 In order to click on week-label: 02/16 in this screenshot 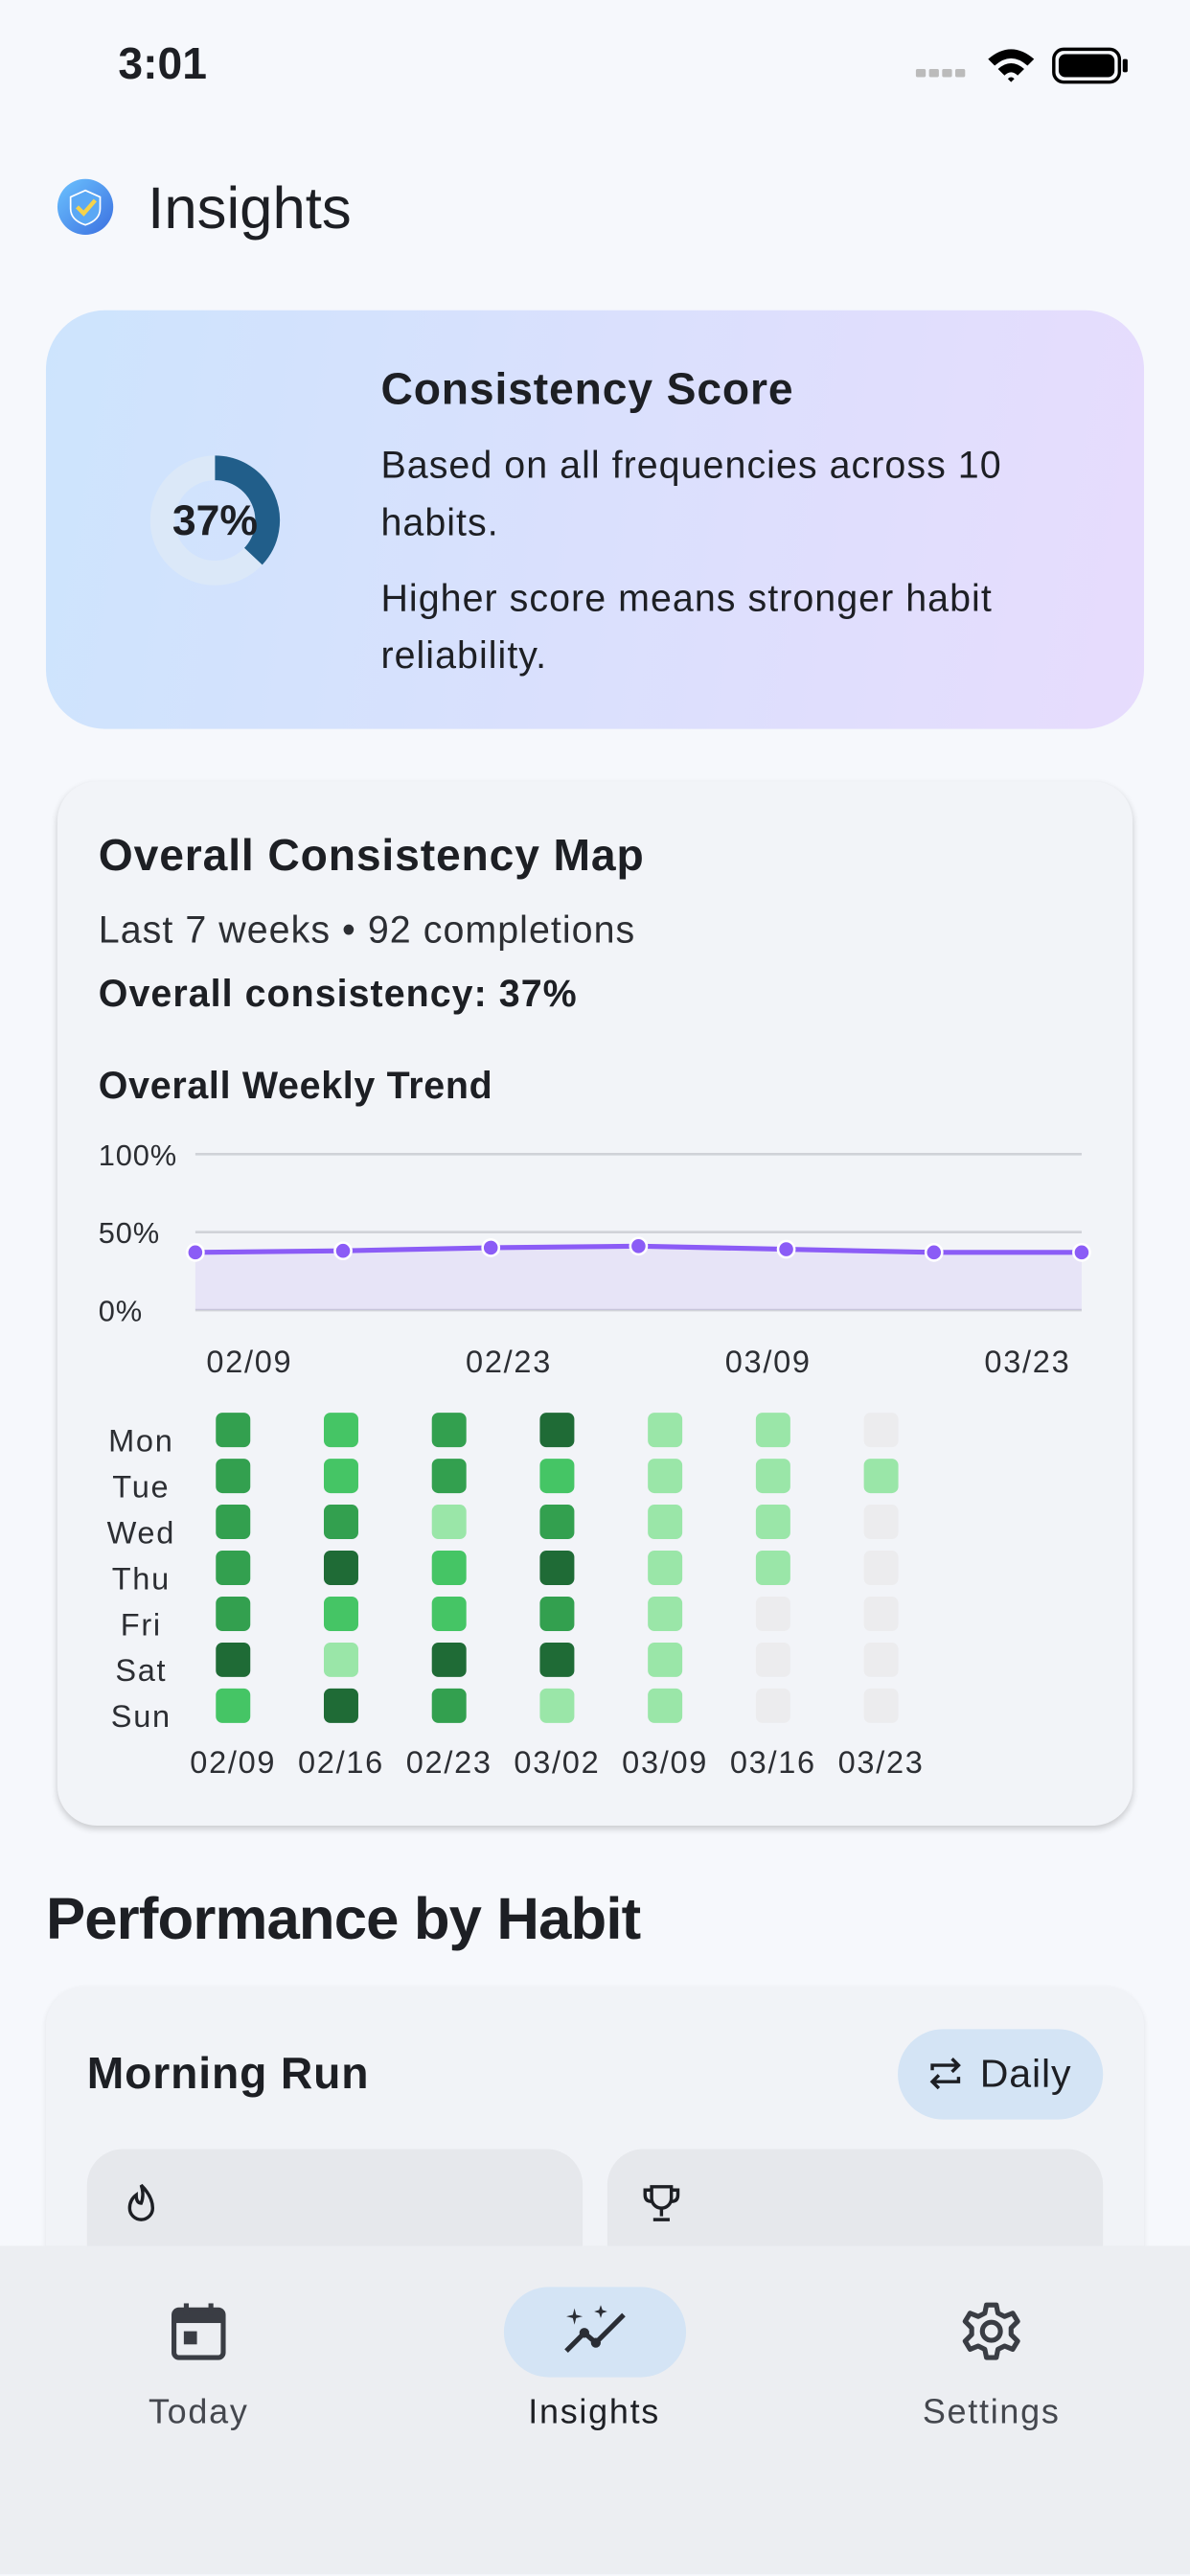, I will do `click(341, 1763)`.